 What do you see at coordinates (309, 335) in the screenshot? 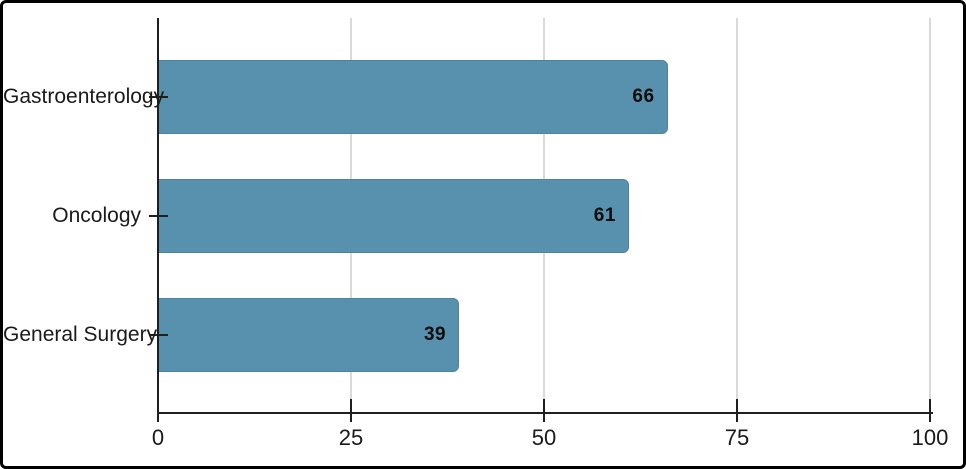
I see `bar-general-surgery: 39` at bounding box center [309, 335].